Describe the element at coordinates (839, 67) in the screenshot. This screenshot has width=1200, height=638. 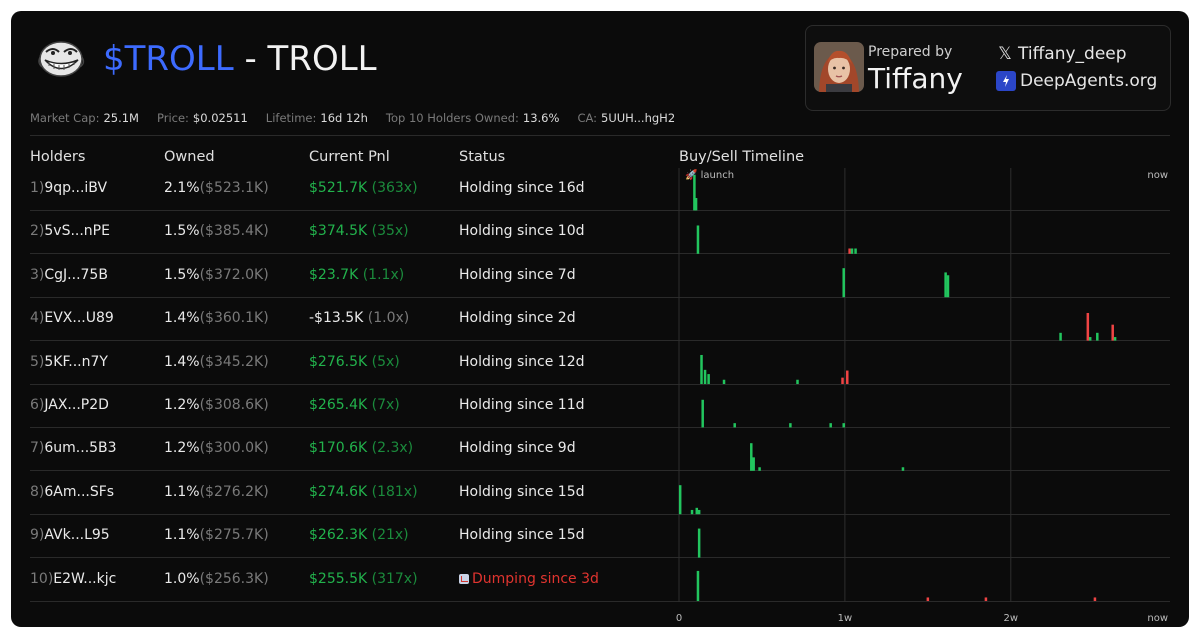
I see `avatar` at that location.